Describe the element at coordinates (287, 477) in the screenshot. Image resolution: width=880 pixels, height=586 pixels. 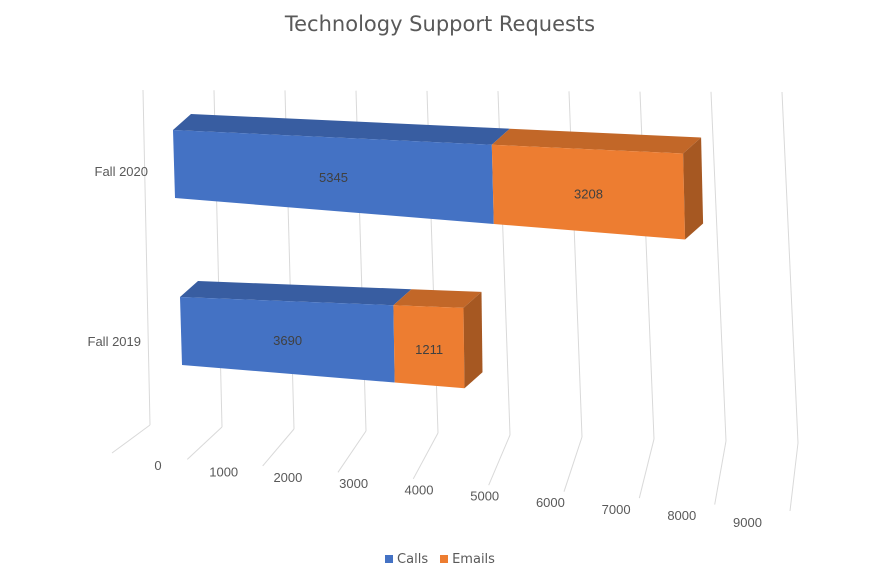
I see `x-tick-label: 2000` at that location.